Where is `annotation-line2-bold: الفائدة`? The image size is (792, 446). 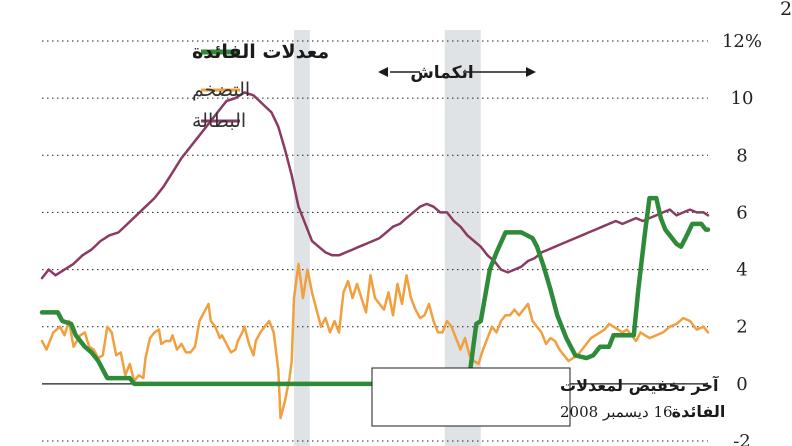
annotation-line2-bold: الفائدة is located at coordinates (699, 411).